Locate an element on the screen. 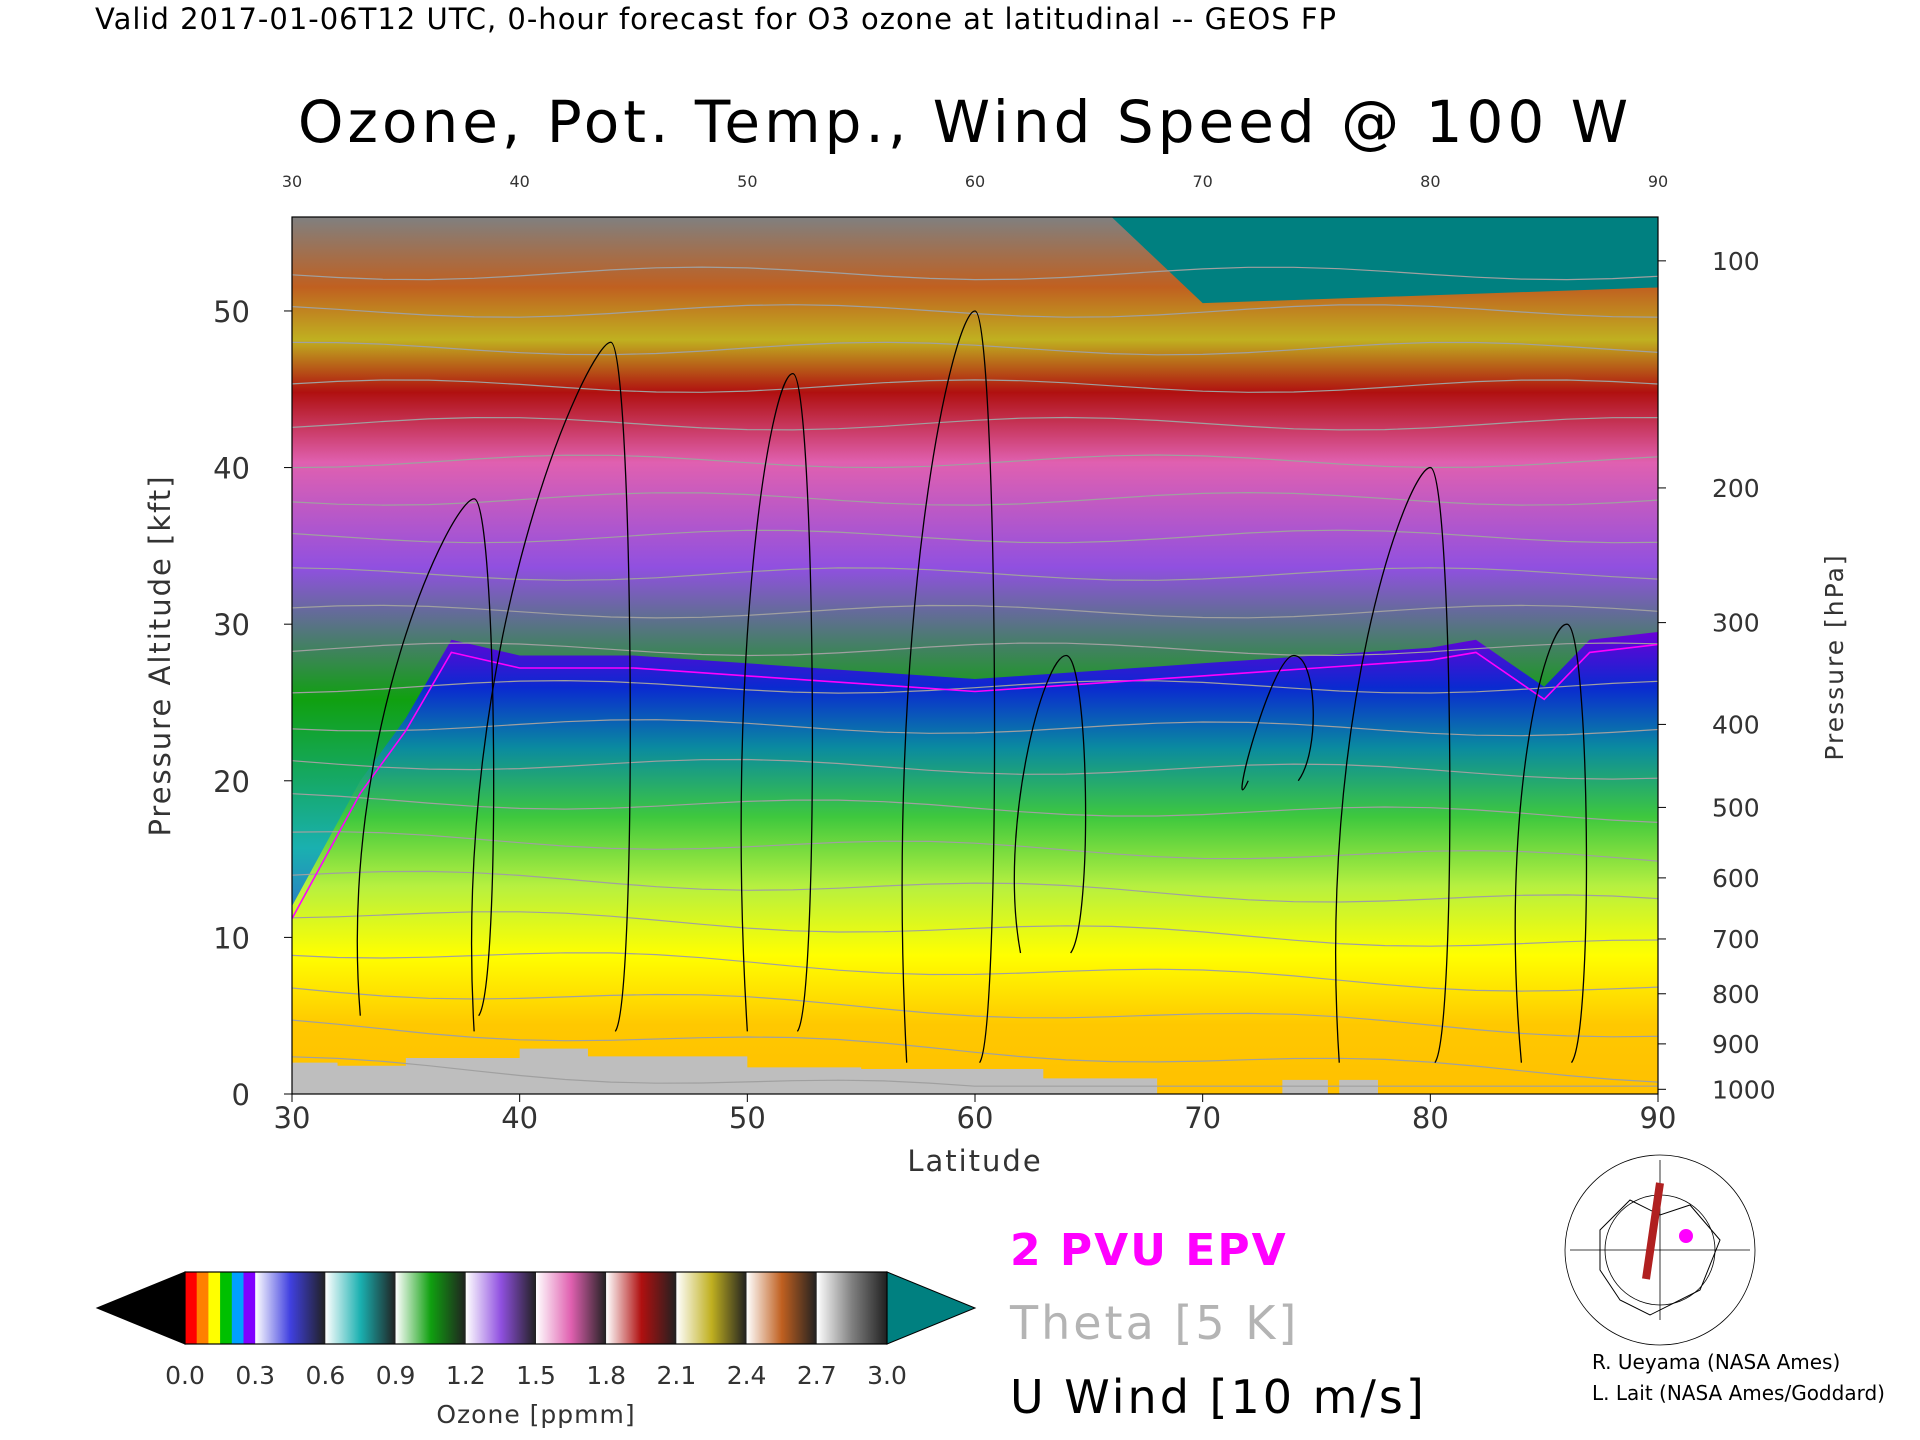  y-axis-label-left: Pressure Altitude [kft] is located at coordinates (160, 655).